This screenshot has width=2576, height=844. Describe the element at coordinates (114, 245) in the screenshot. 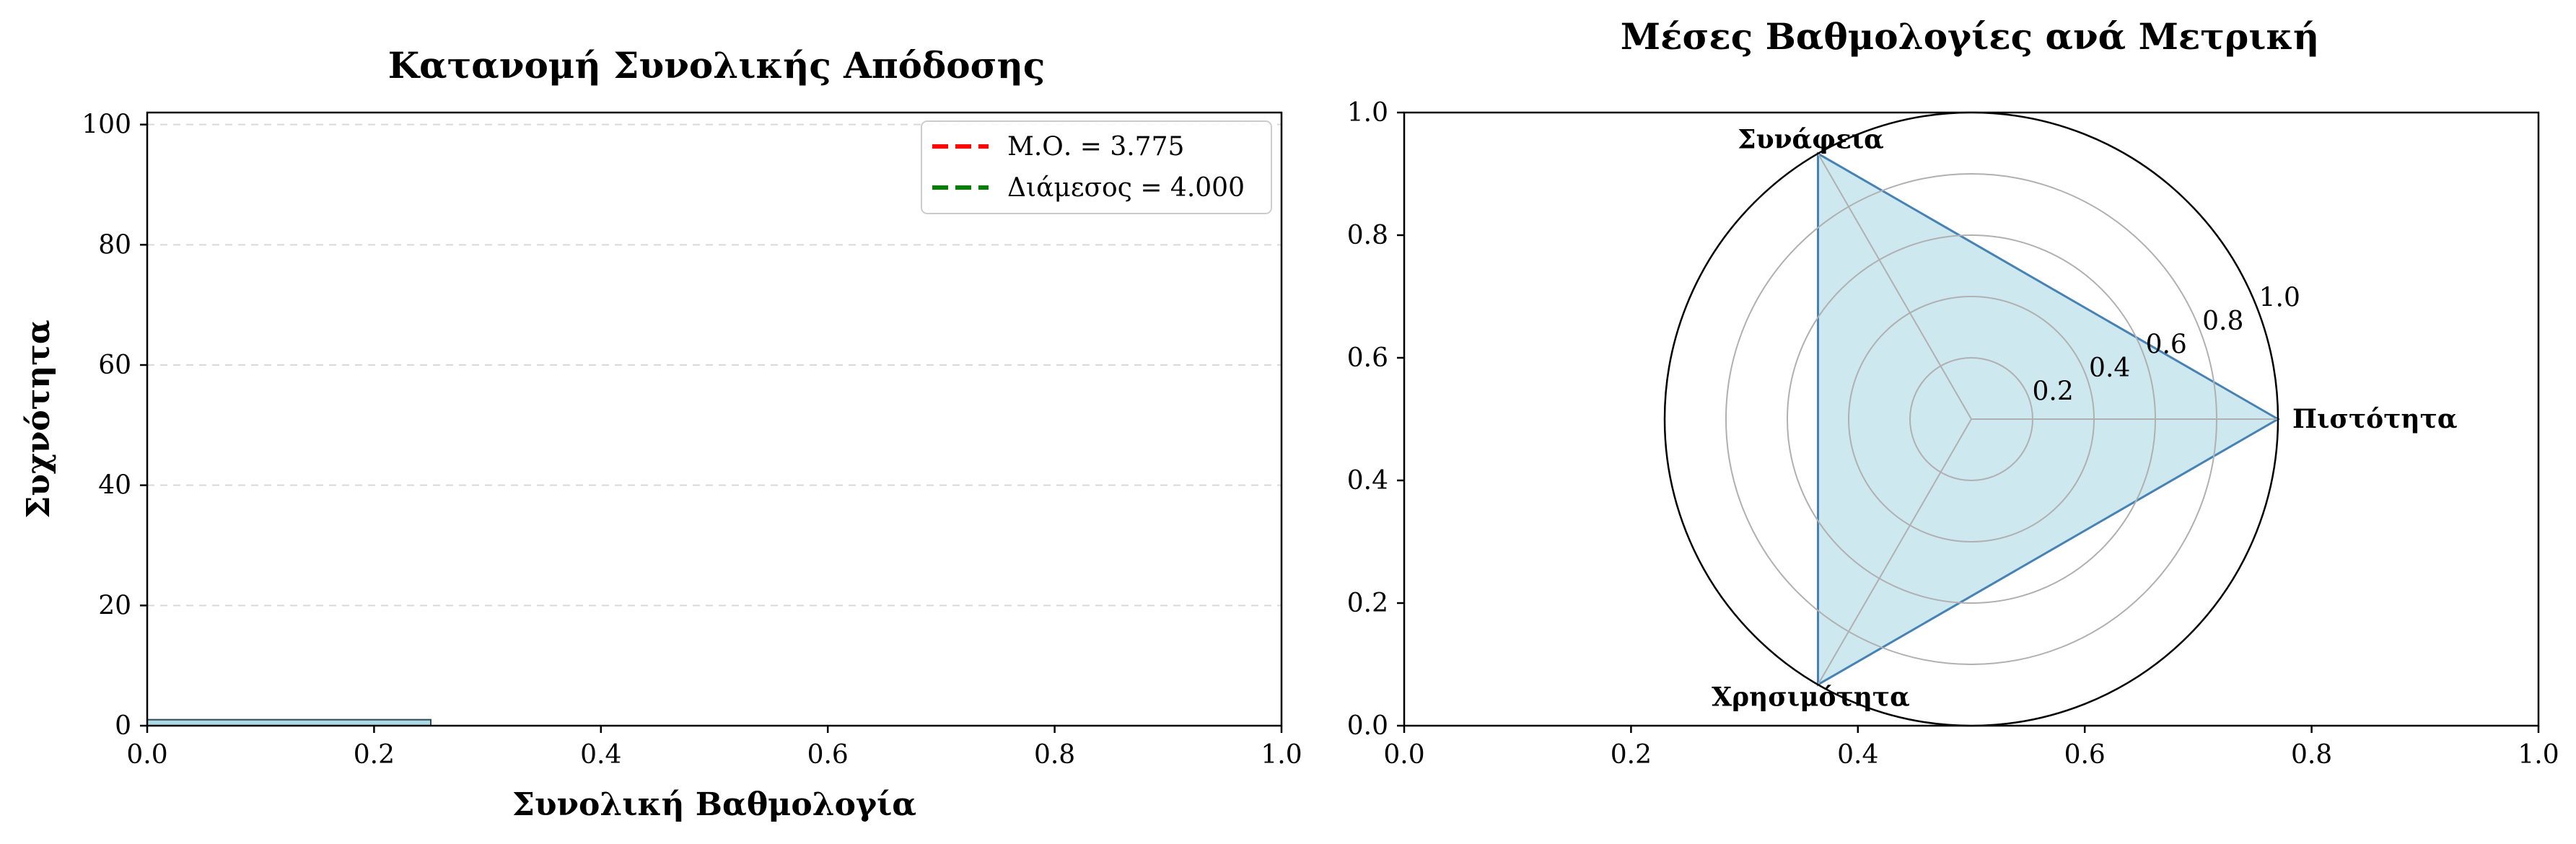

I see `y-tick-label: 80` at that location.